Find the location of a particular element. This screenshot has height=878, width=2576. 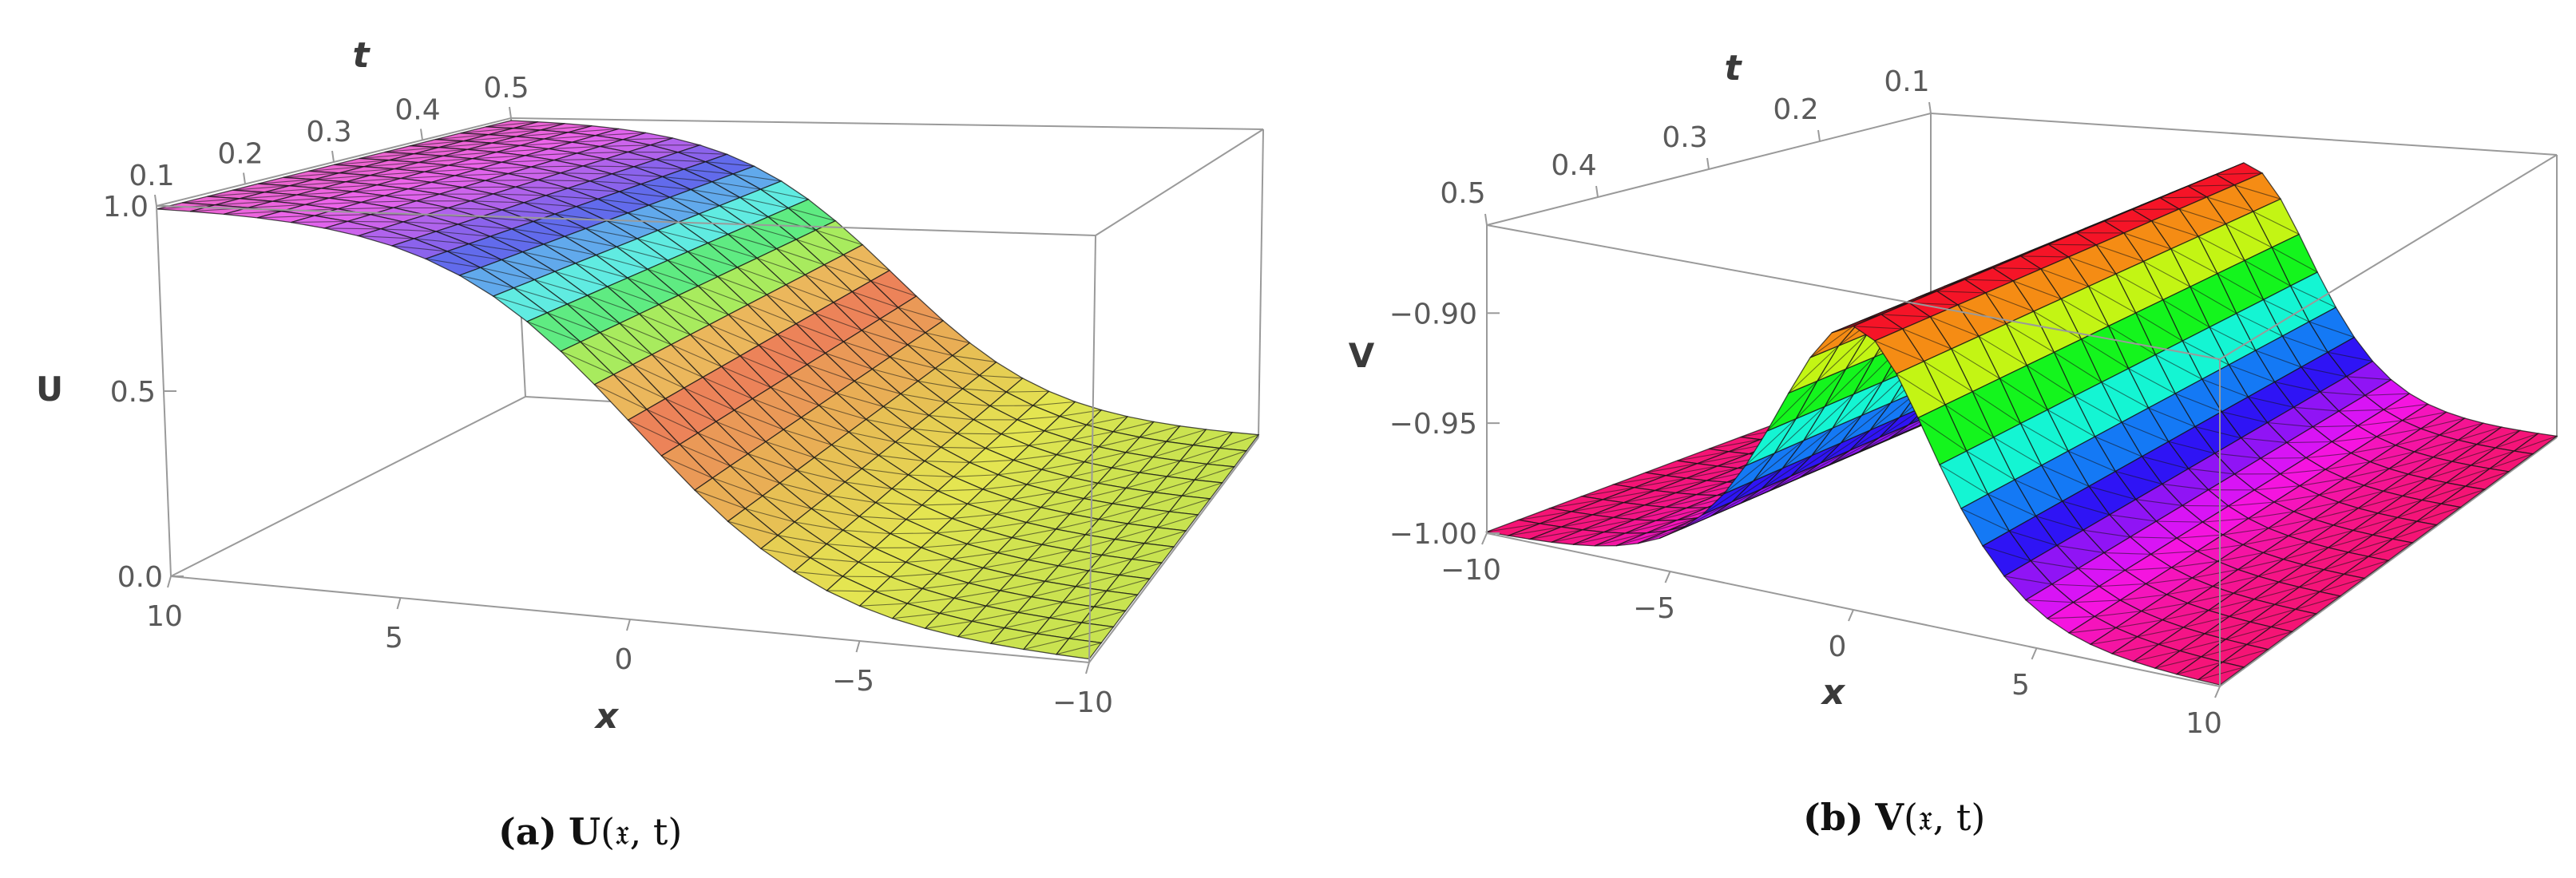

caption-a: (a) U(𝔵, t) is located at coordinates (590, 831).